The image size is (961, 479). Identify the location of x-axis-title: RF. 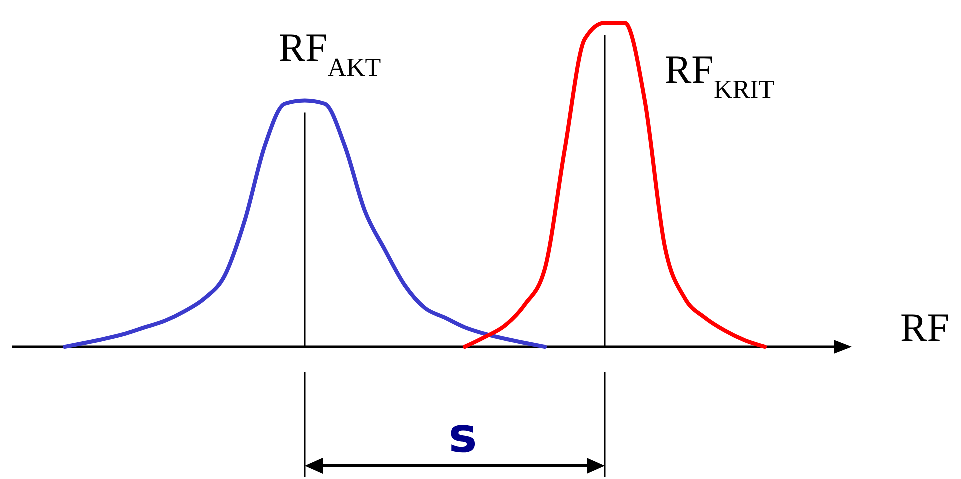
(925, 327).